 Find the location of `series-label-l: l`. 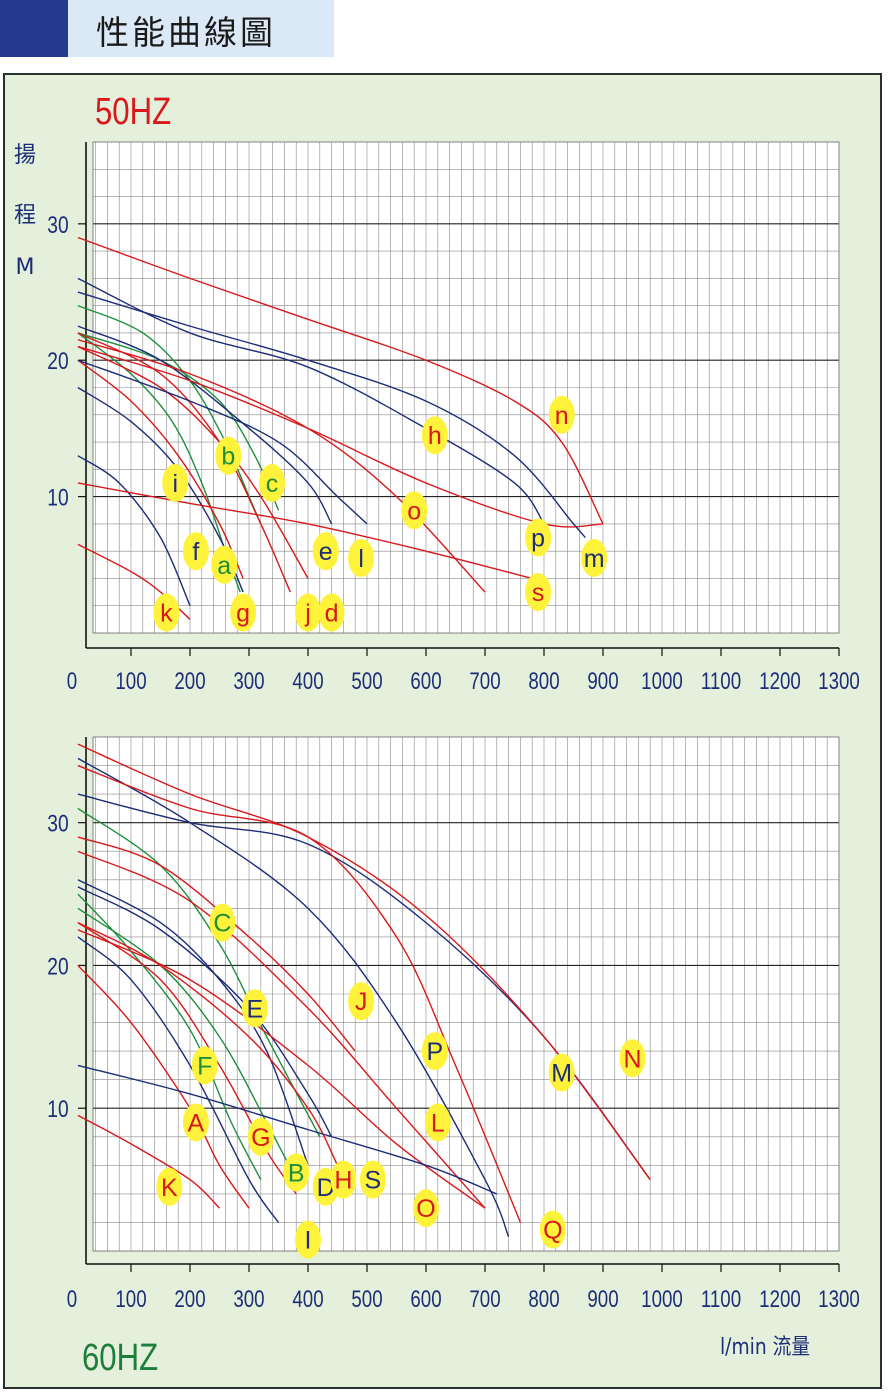

series-label-l: l is located at coordinates (361, 557).